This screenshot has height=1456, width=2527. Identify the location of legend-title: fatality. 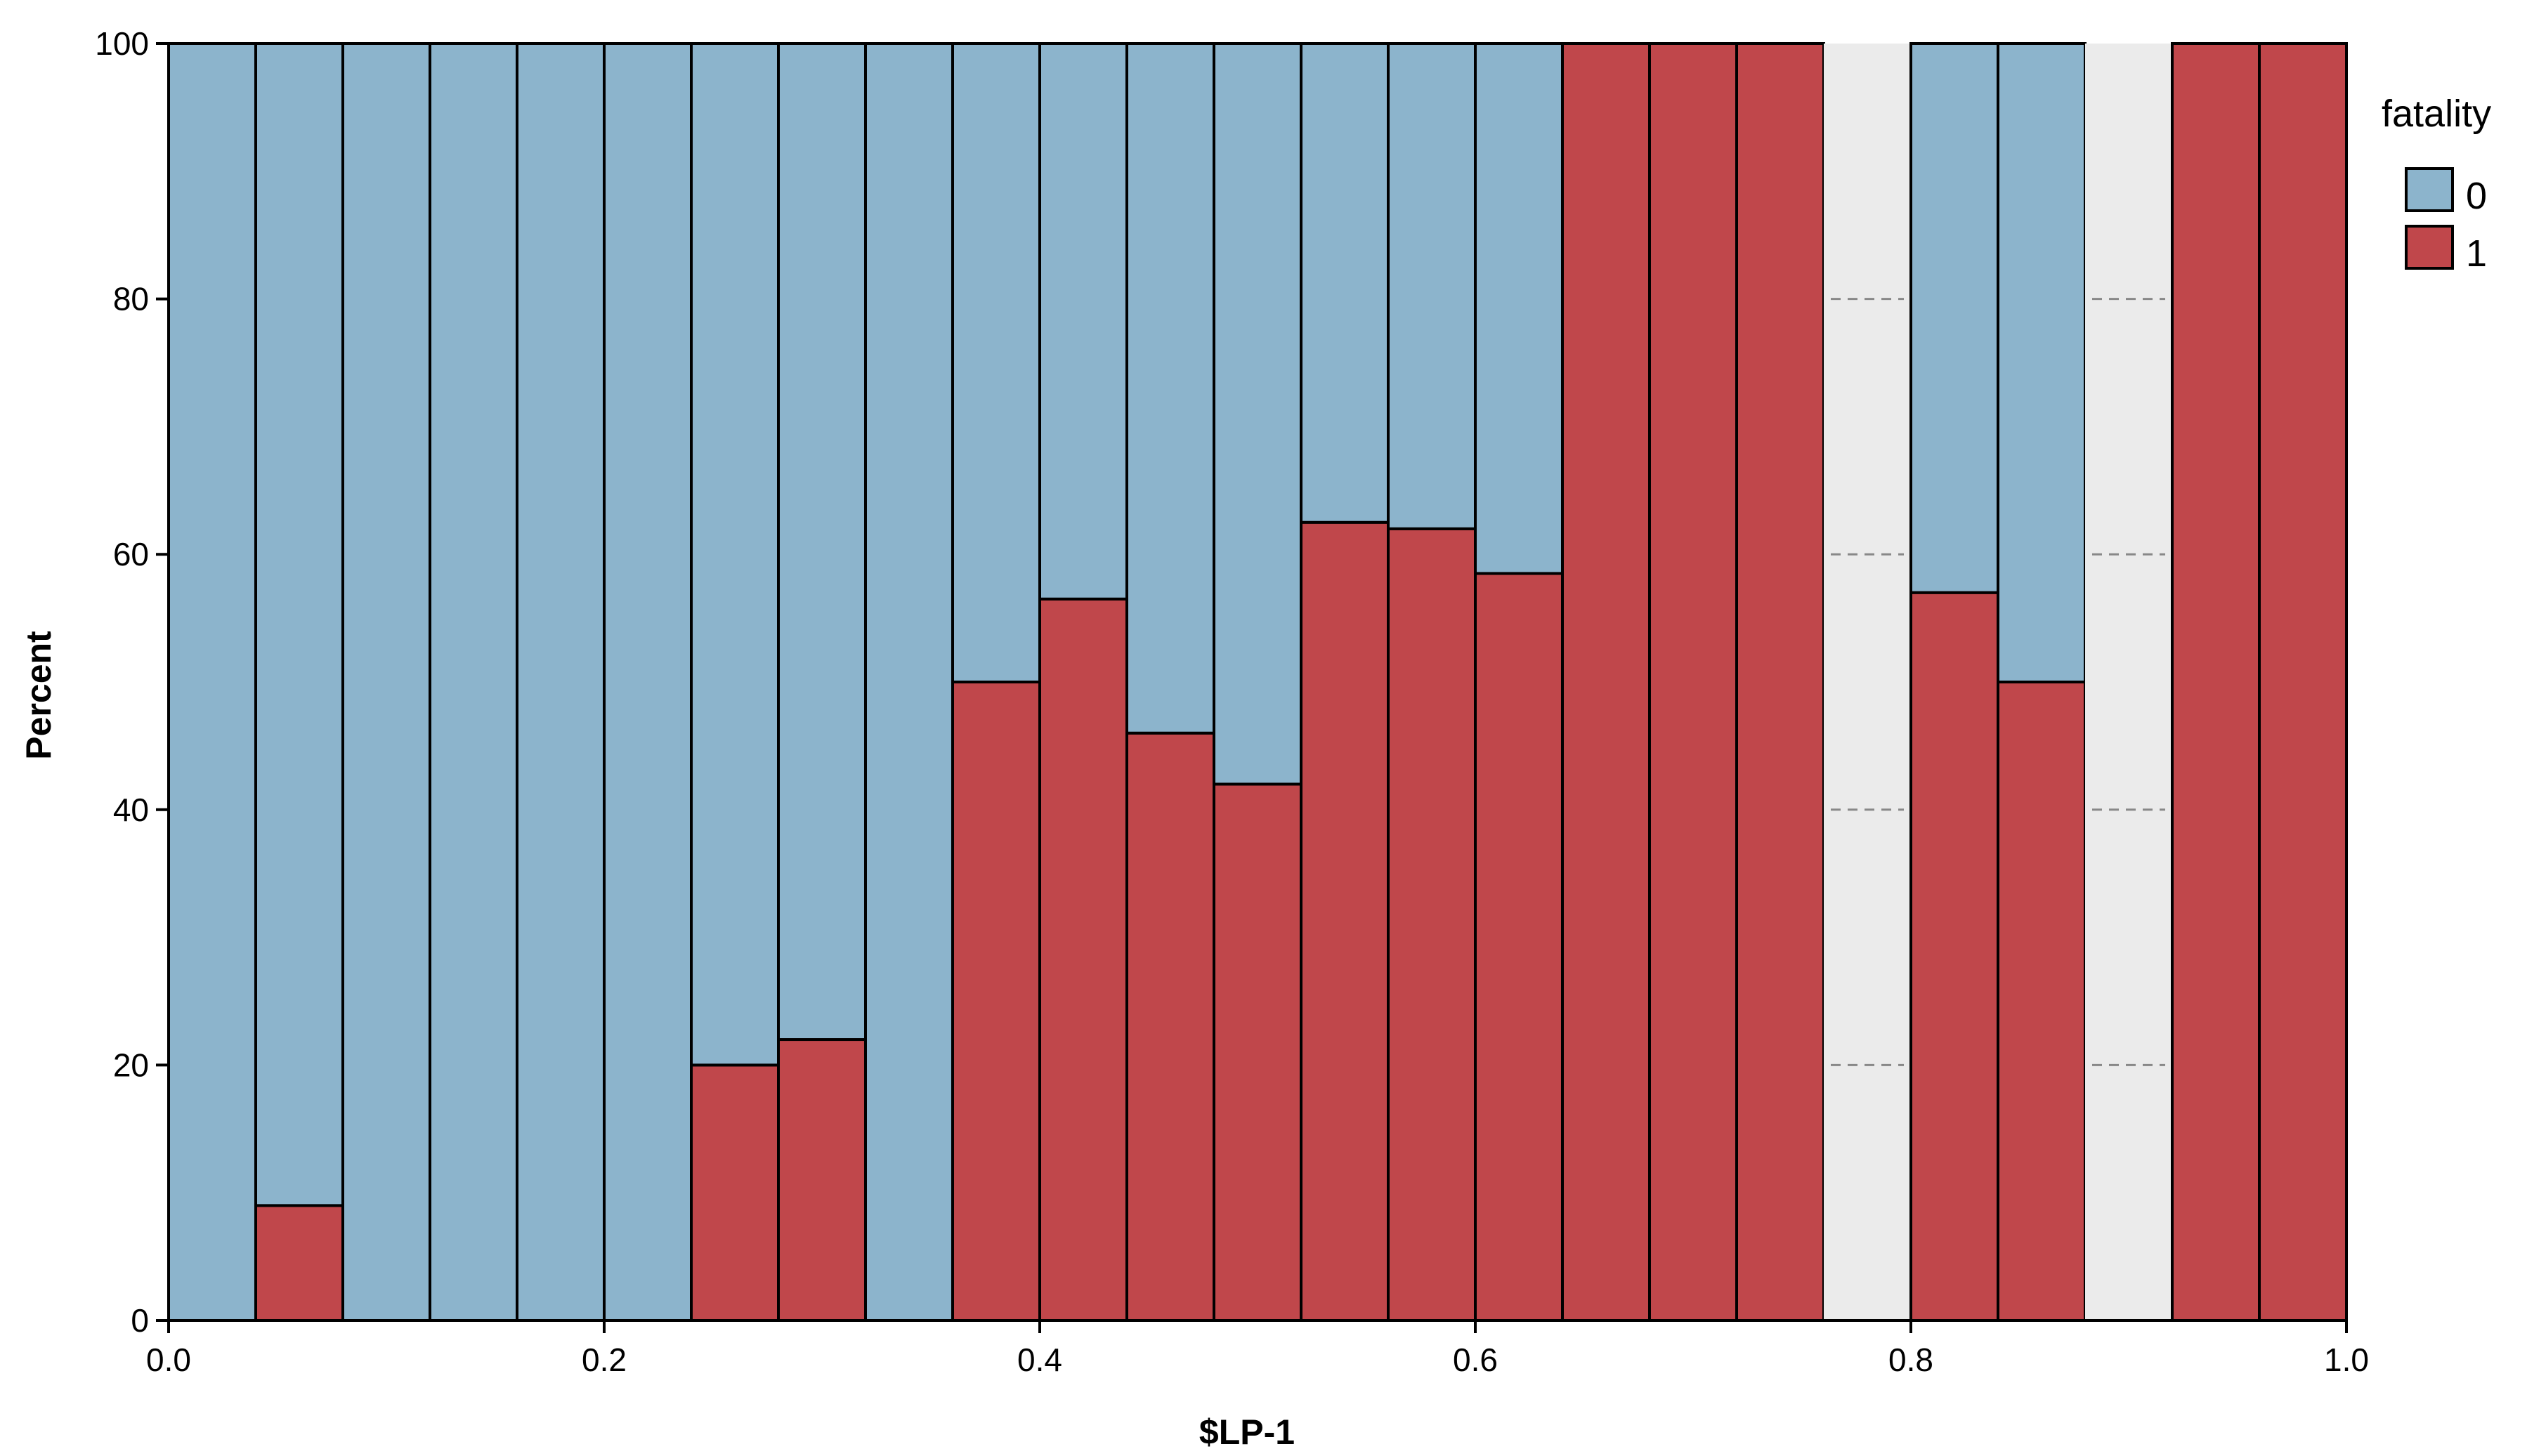
(2436, 114).